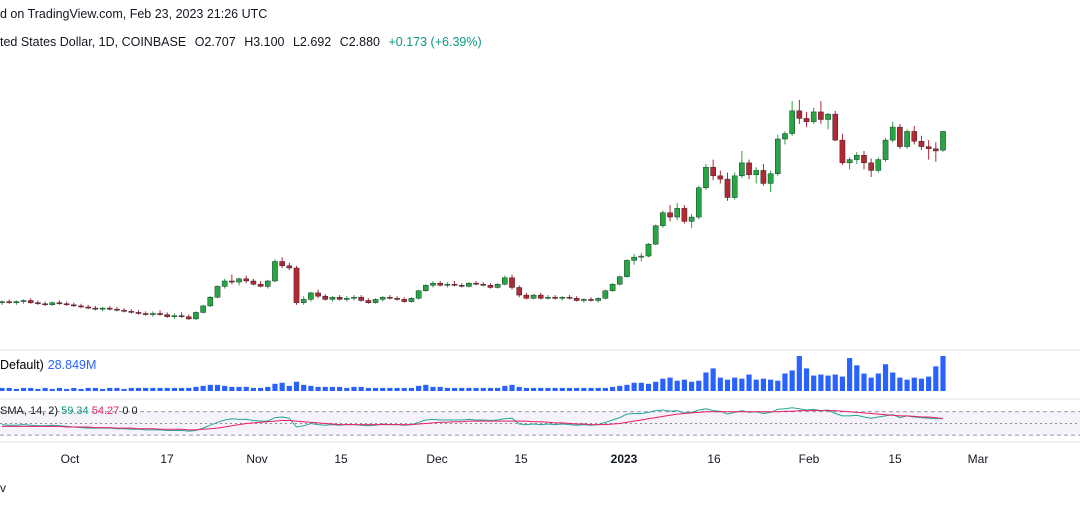  I want to click on symbol-name: ted States Dollar, 1D, COINBASE, so click(93, 42).